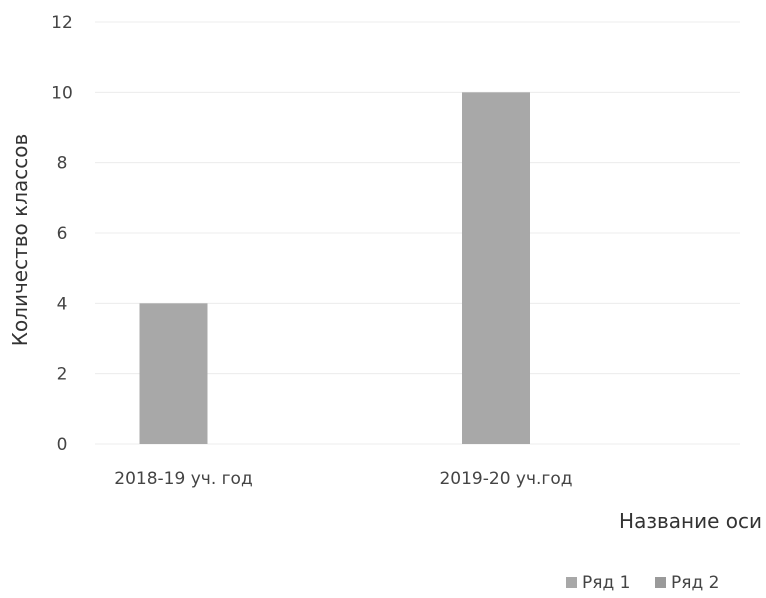  I want to click on x-axis-ticks: 2018-19 уч. год 2019-20 уч.год, so click(343, 479).